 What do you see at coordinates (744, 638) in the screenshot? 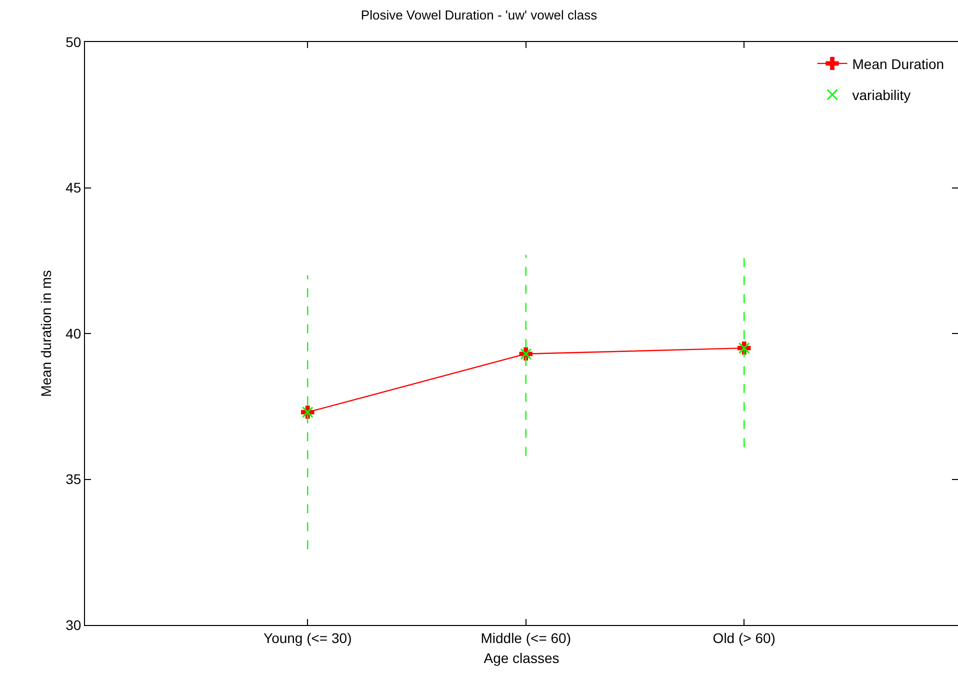
I see `x-tick-label: Old (> 60)` at bounding box center [744, 638].